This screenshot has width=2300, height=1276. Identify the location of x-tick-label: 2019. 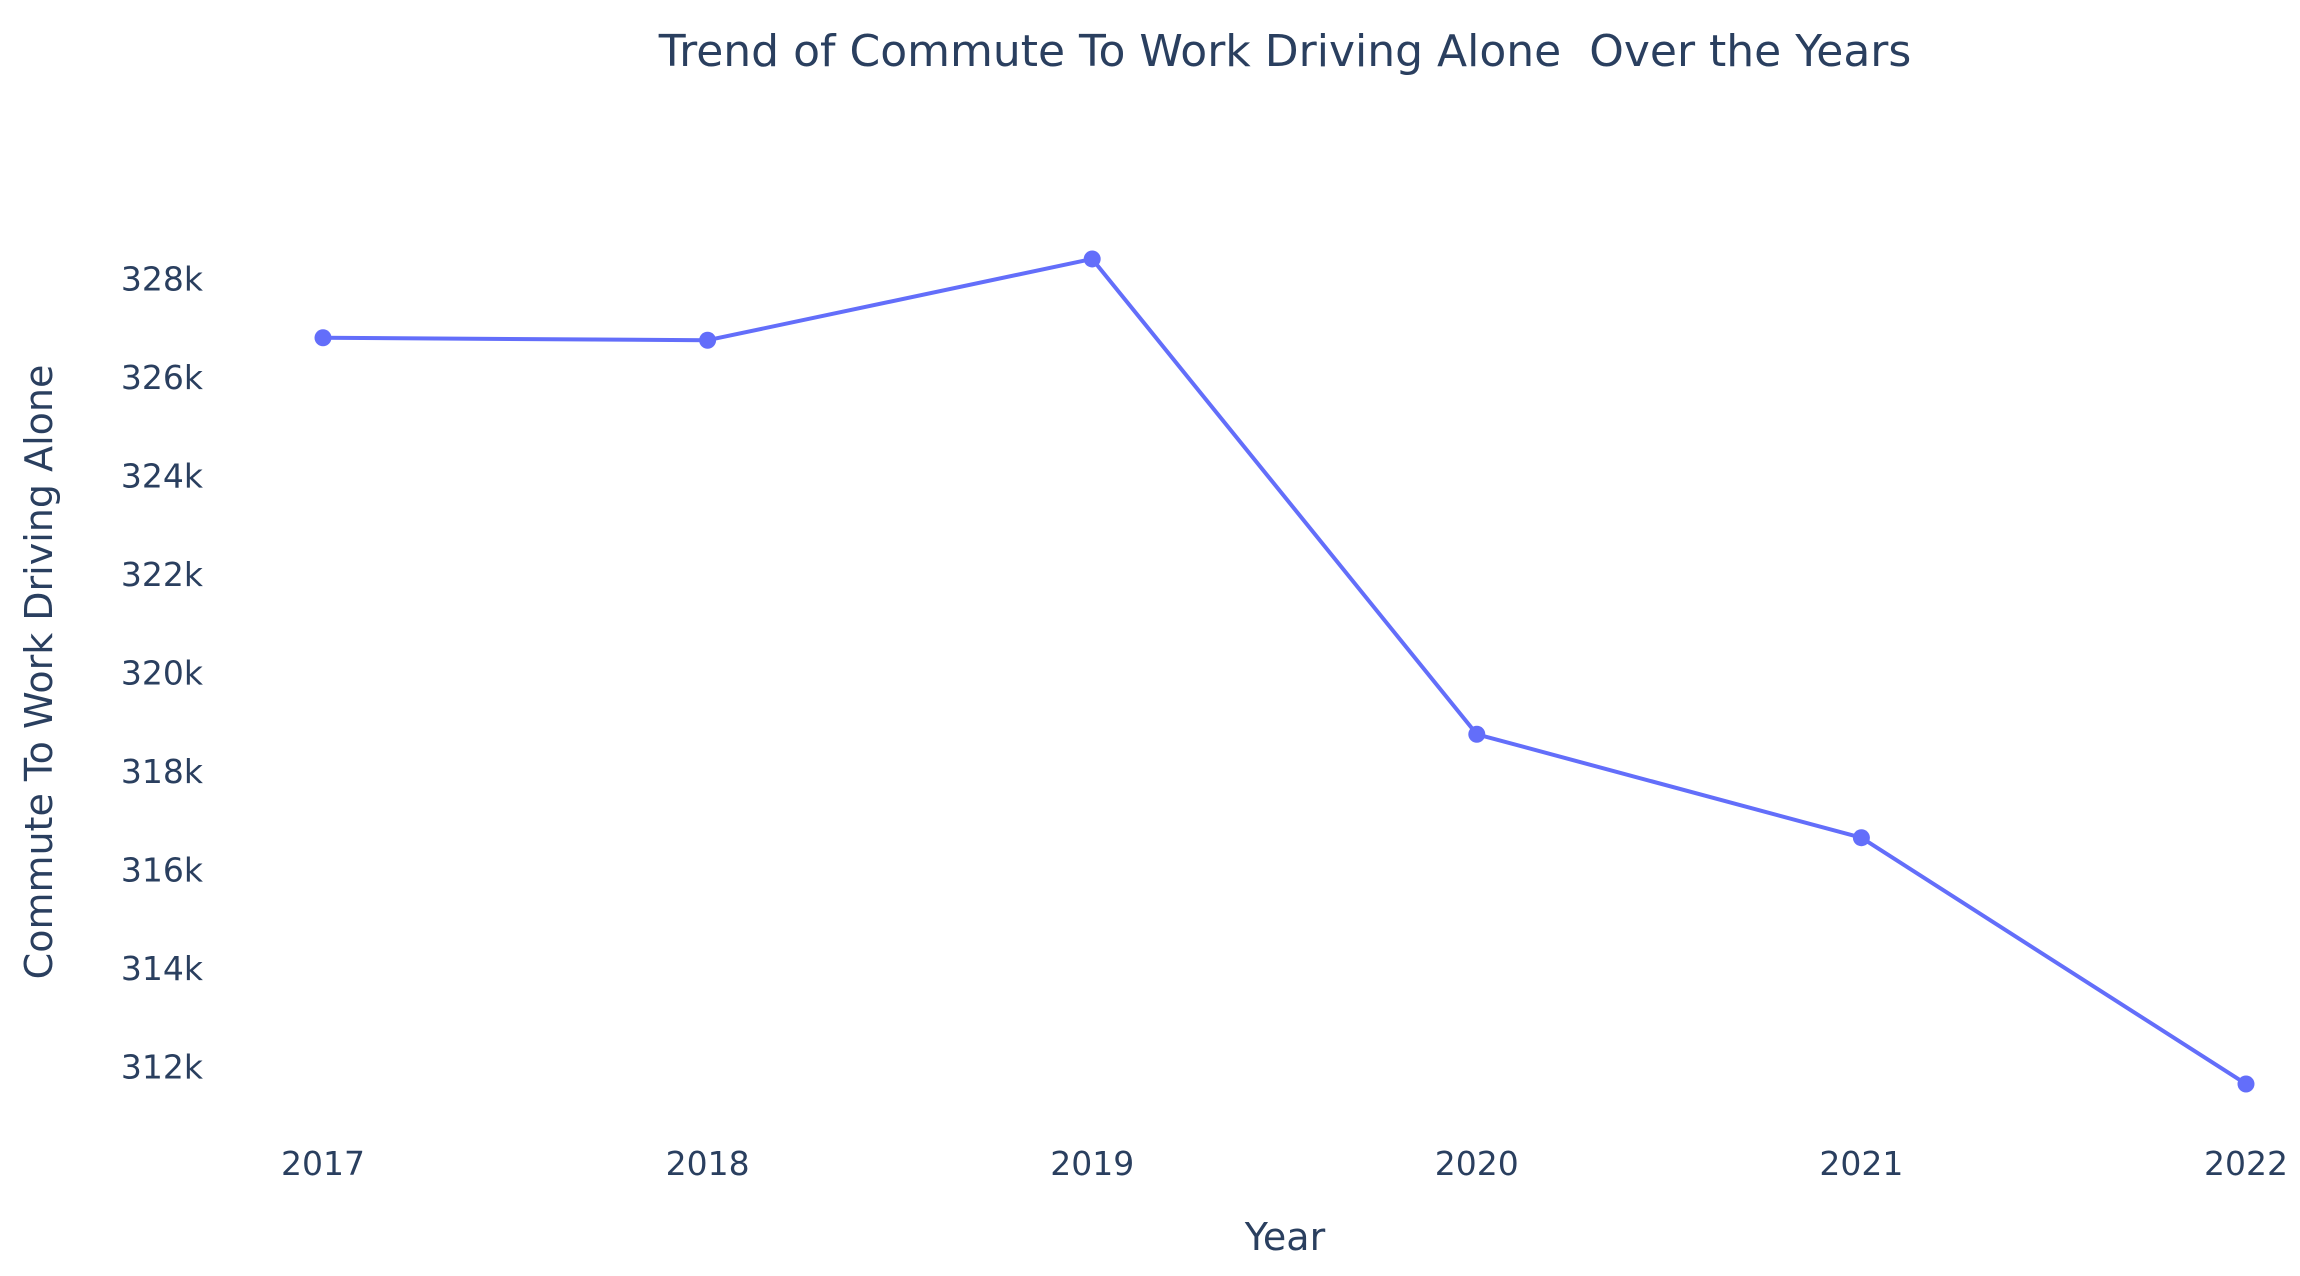
(1092, 1163).